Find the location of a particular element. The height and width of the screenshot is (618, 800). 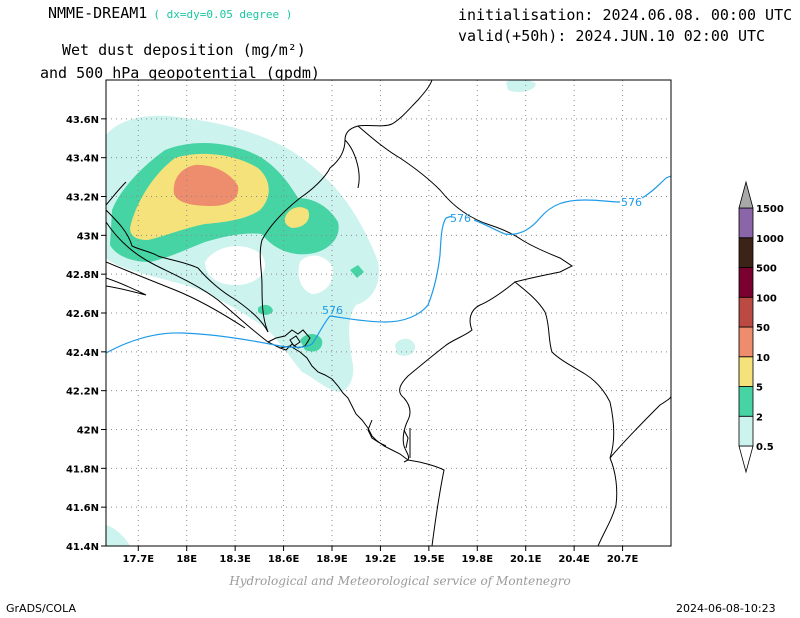

contour-label-576-b: 576 is located at coordinates (631, 202).